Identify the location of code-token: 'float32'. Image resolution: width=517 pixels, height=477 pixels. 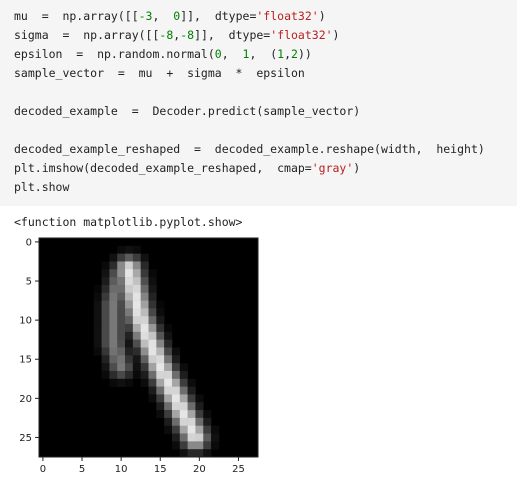
(301, 35).